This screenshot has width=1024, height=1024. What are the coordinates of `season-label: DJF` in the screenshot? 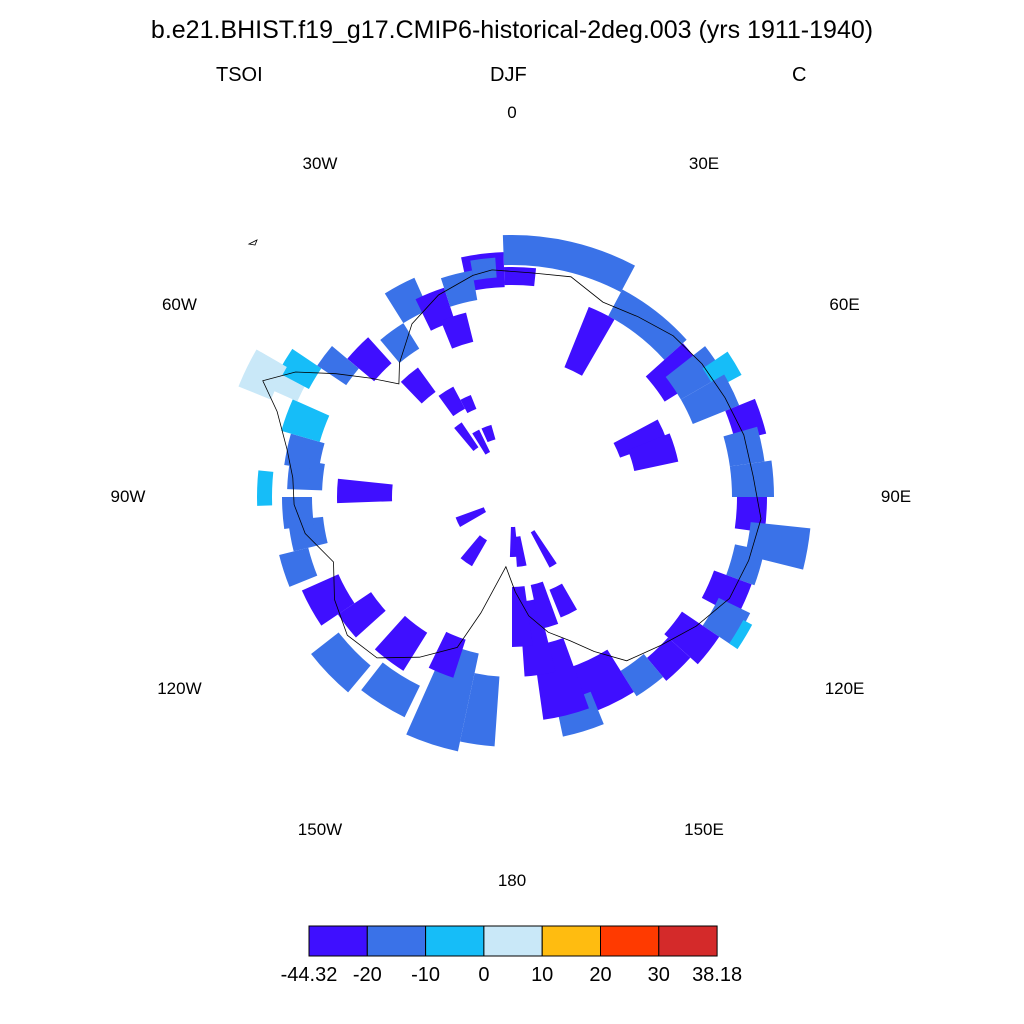 It's located at (508, 75).